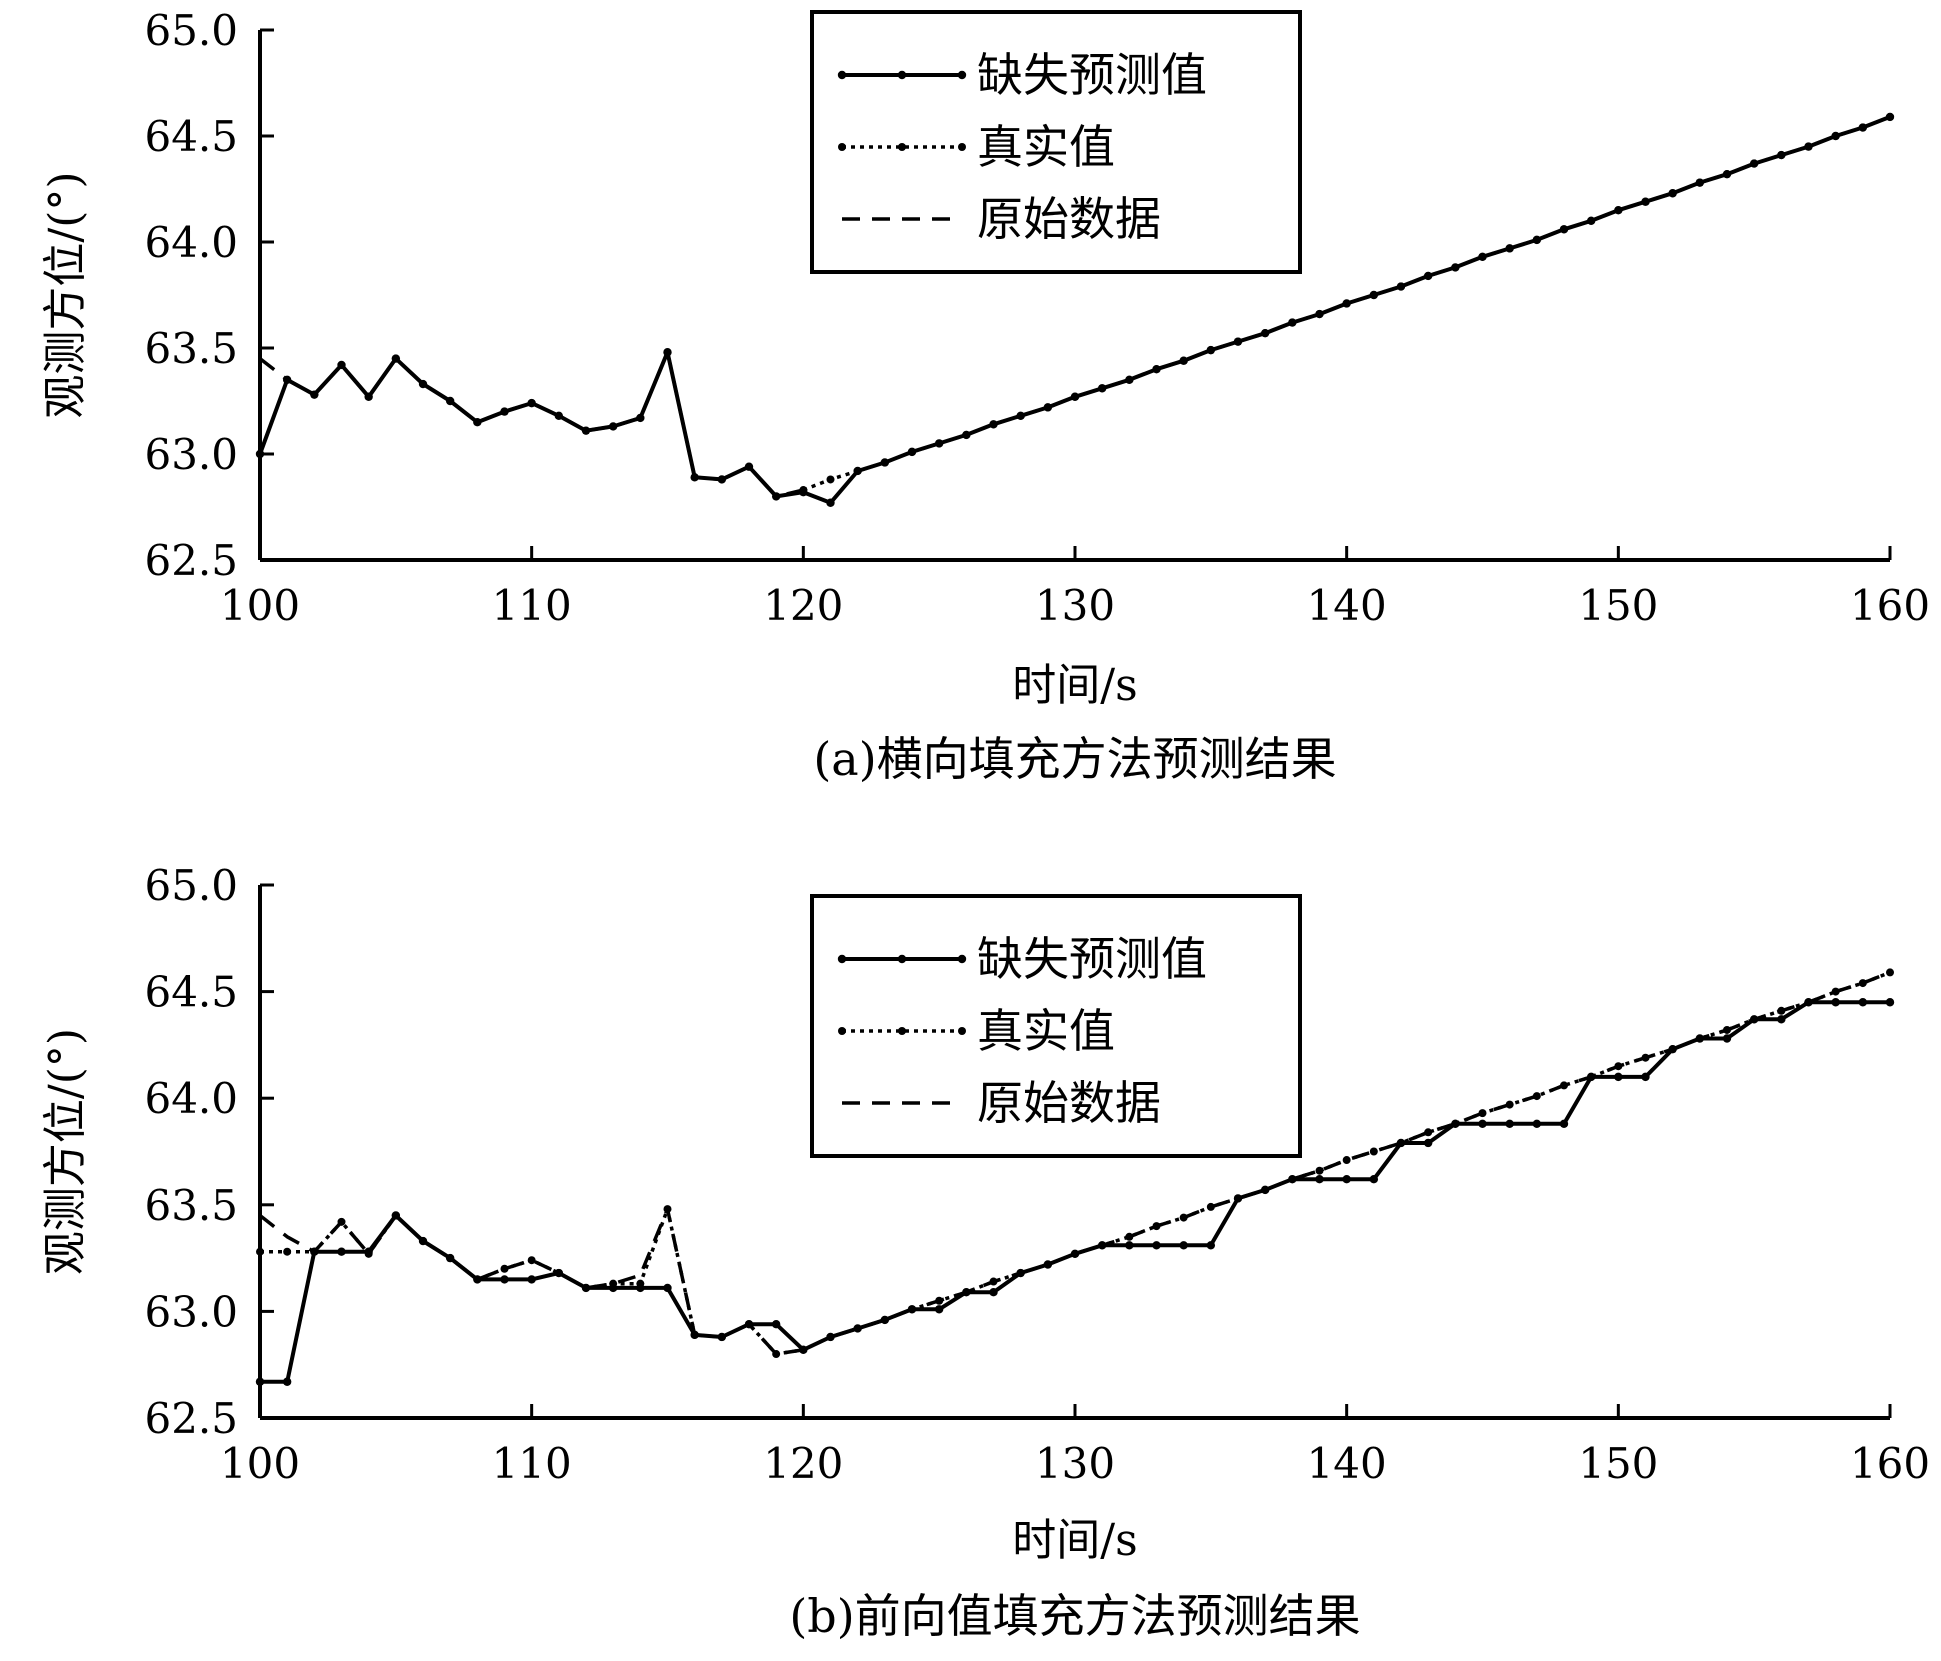  What do you see at coordinates (1074, 1616) in the screenshot?
I see `panel-caption: (b)前向值填充方法预测结果` at bounding box center [1074, 1616].